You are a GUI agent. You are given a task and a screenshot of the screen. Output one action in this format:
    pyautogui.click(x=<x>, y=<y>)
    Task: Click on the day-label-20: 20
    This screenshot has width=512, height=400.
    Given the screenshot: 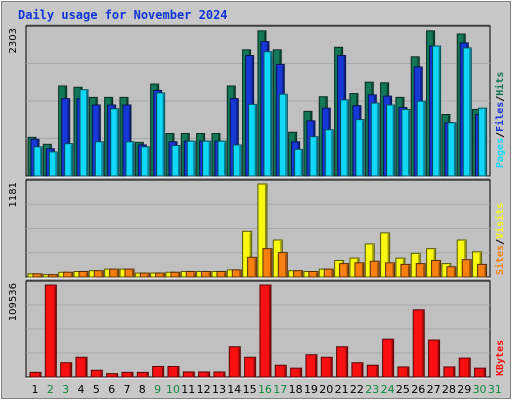 What is the action you would take?
    pyautogui.click(x=326, y=389)
    